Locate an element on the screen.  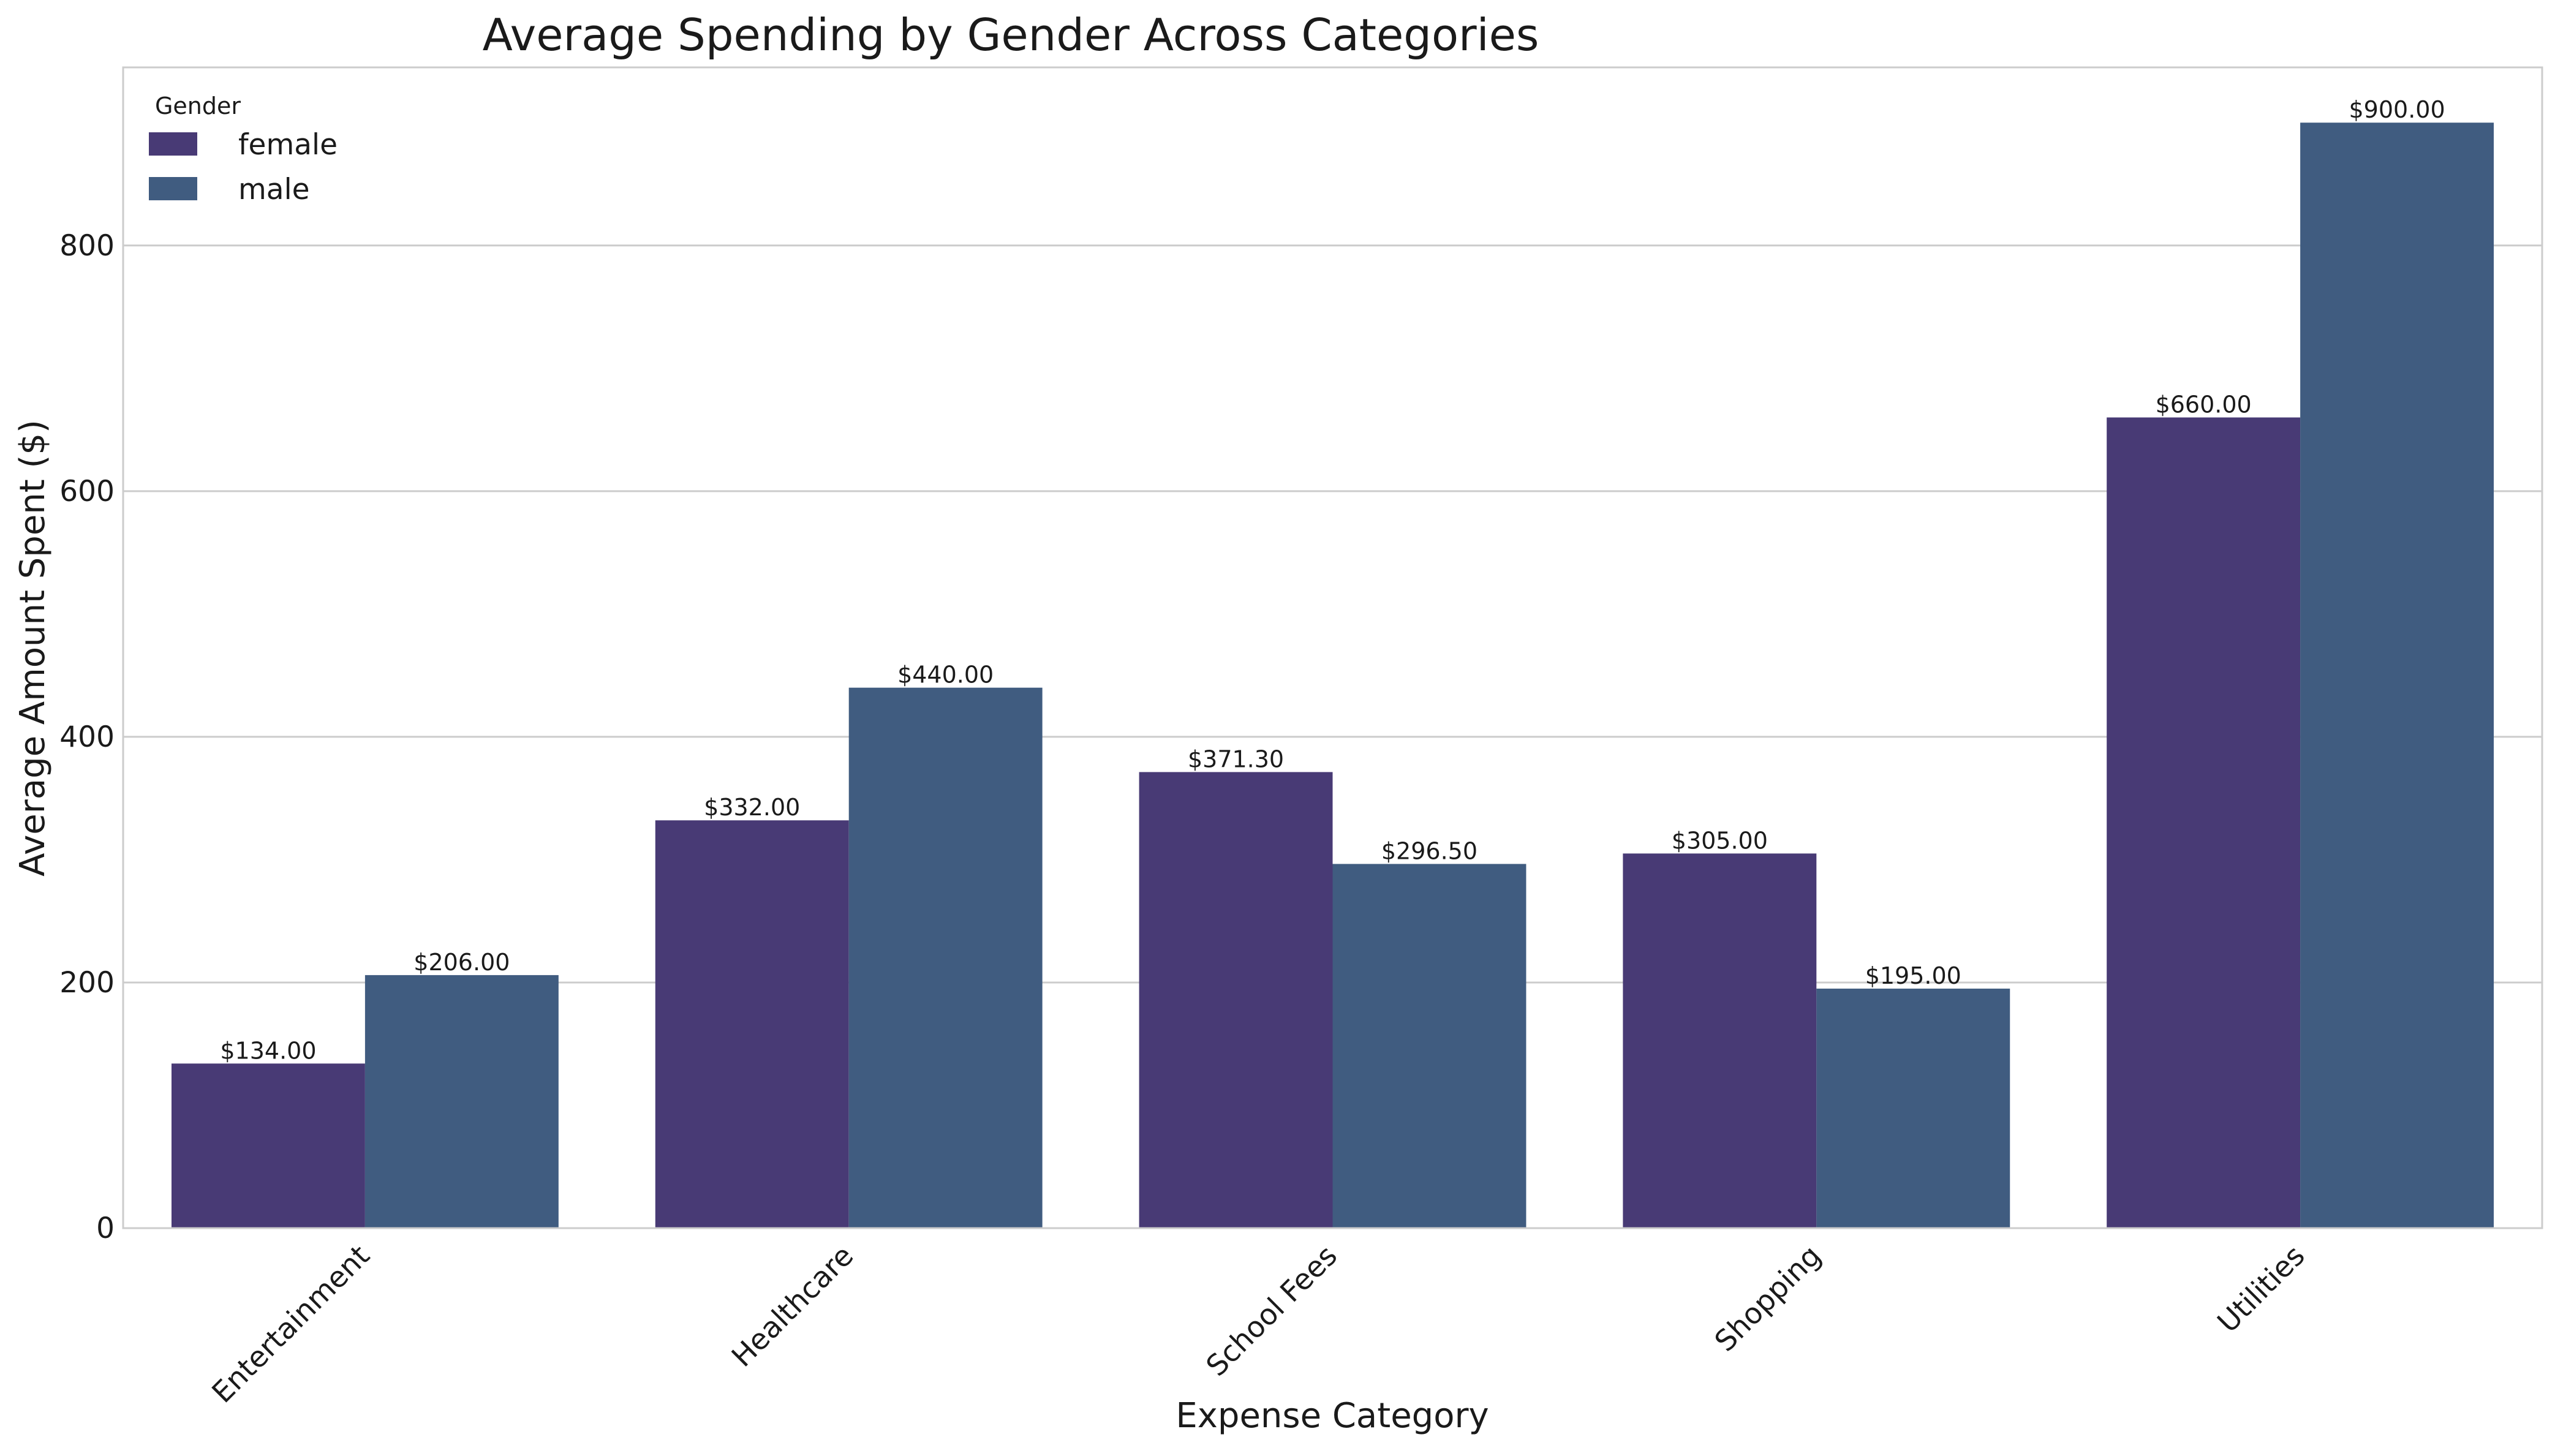
legend-label-female: female is located at coordinates (288, 145).